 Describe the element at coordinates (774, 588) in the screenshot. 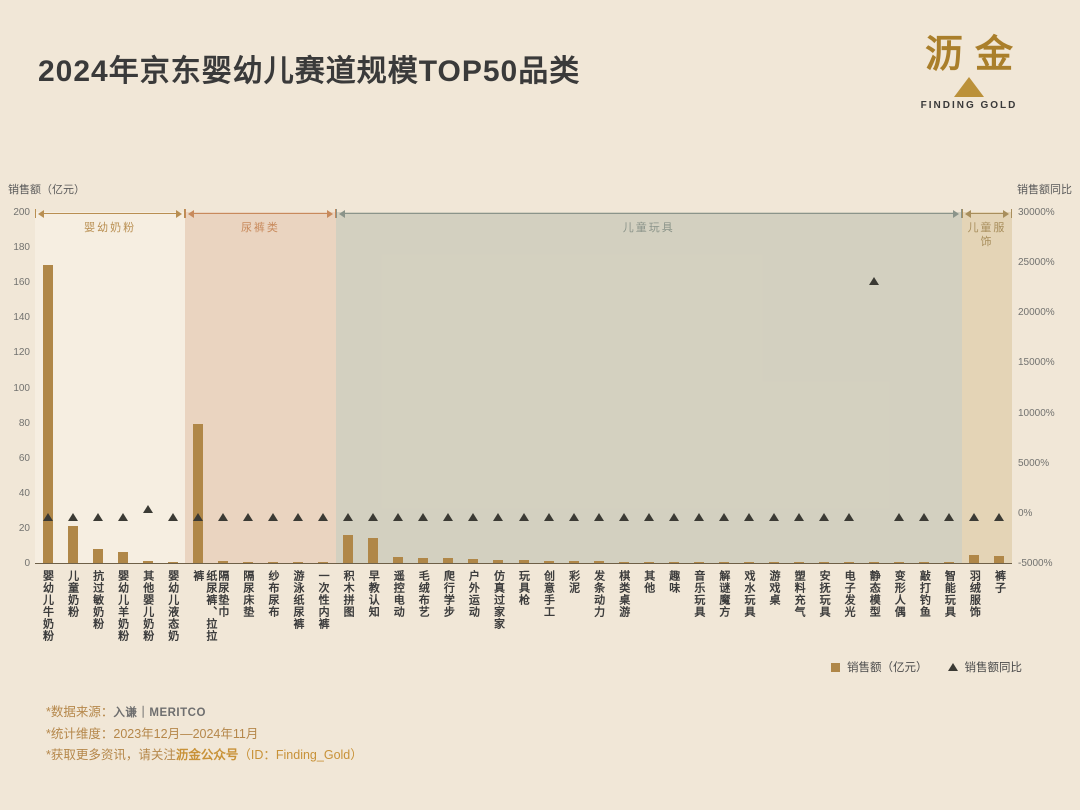

I see `x-axis-category-label: 游戏桌` at that location.